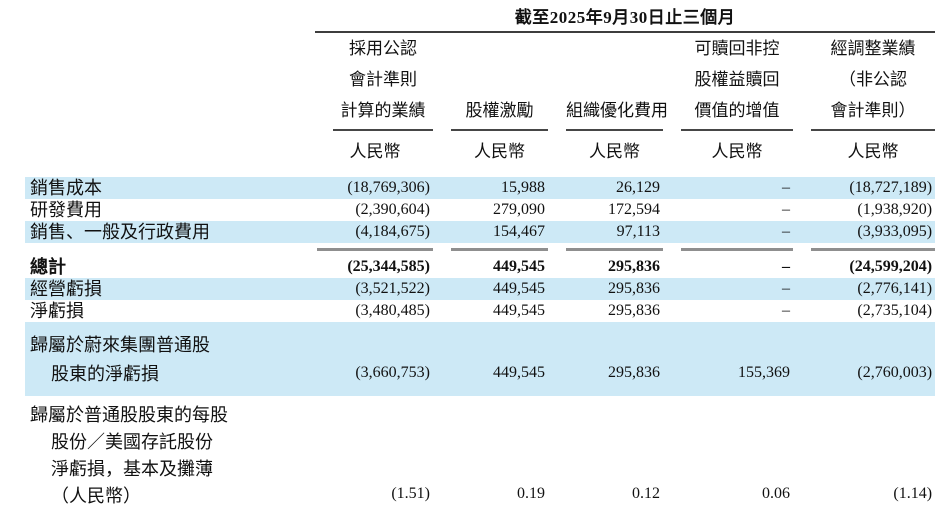  I want to click on col-header-line: 採用公認, so click(383, 48).